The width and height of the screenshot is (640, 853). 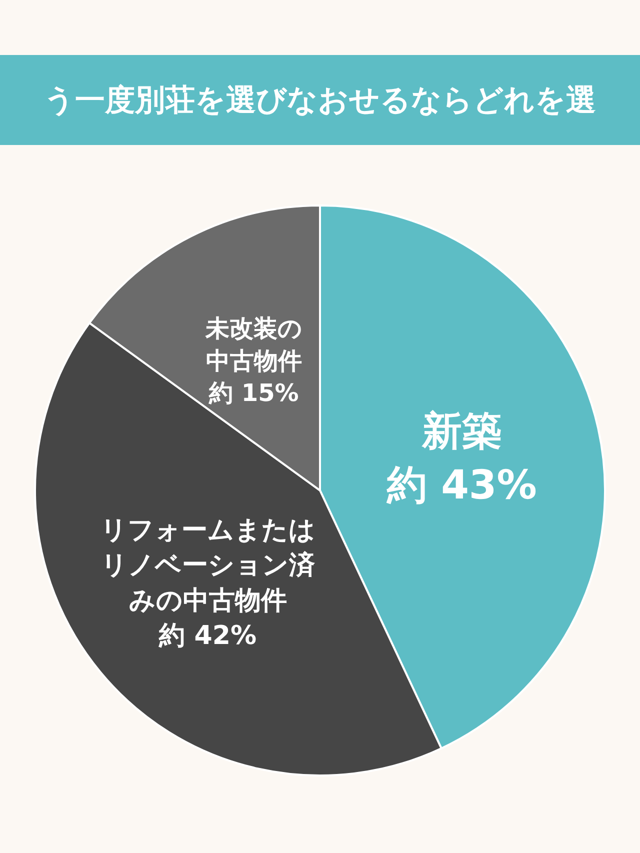 What do you see at coordinates (253, 393) in the screenshot?
I see `data-label: 約 15%` at bounding box center [253, 393].